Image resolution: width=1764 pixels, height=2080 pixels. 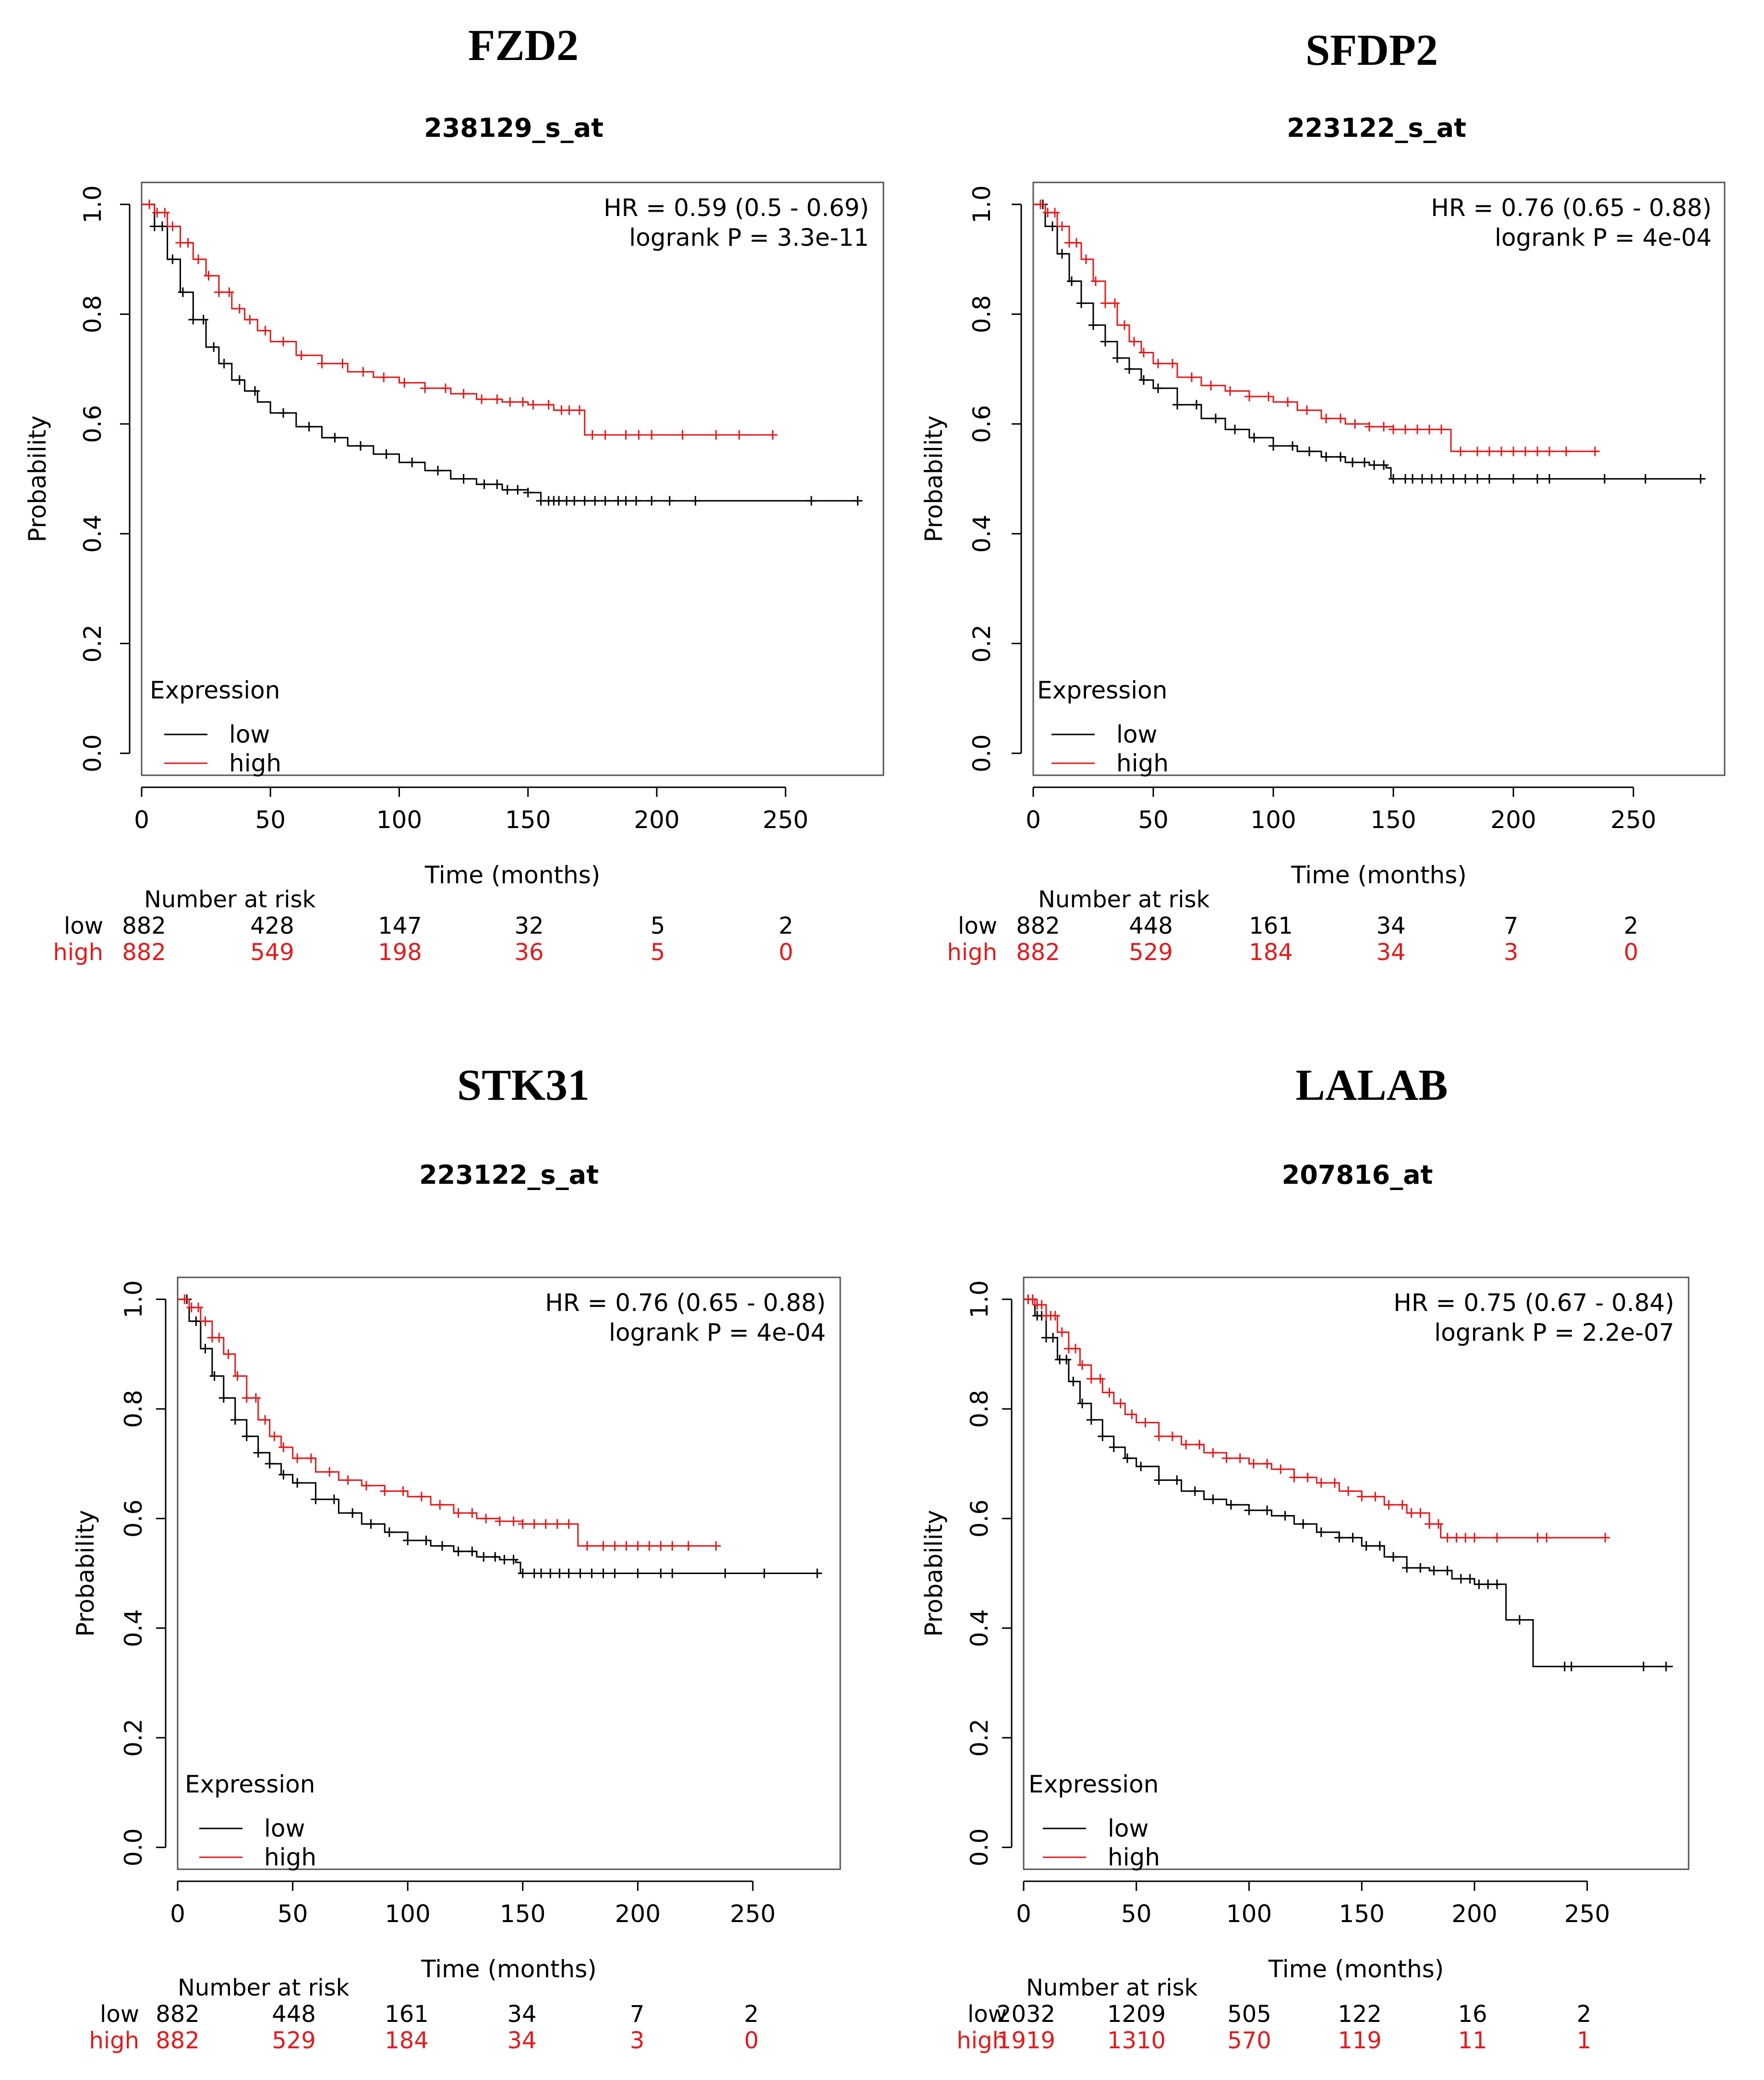 What do you see at coordinates (658, 926) in the screenshot?
I see `risk-count-low: 5` at bounding box center [658, 926].